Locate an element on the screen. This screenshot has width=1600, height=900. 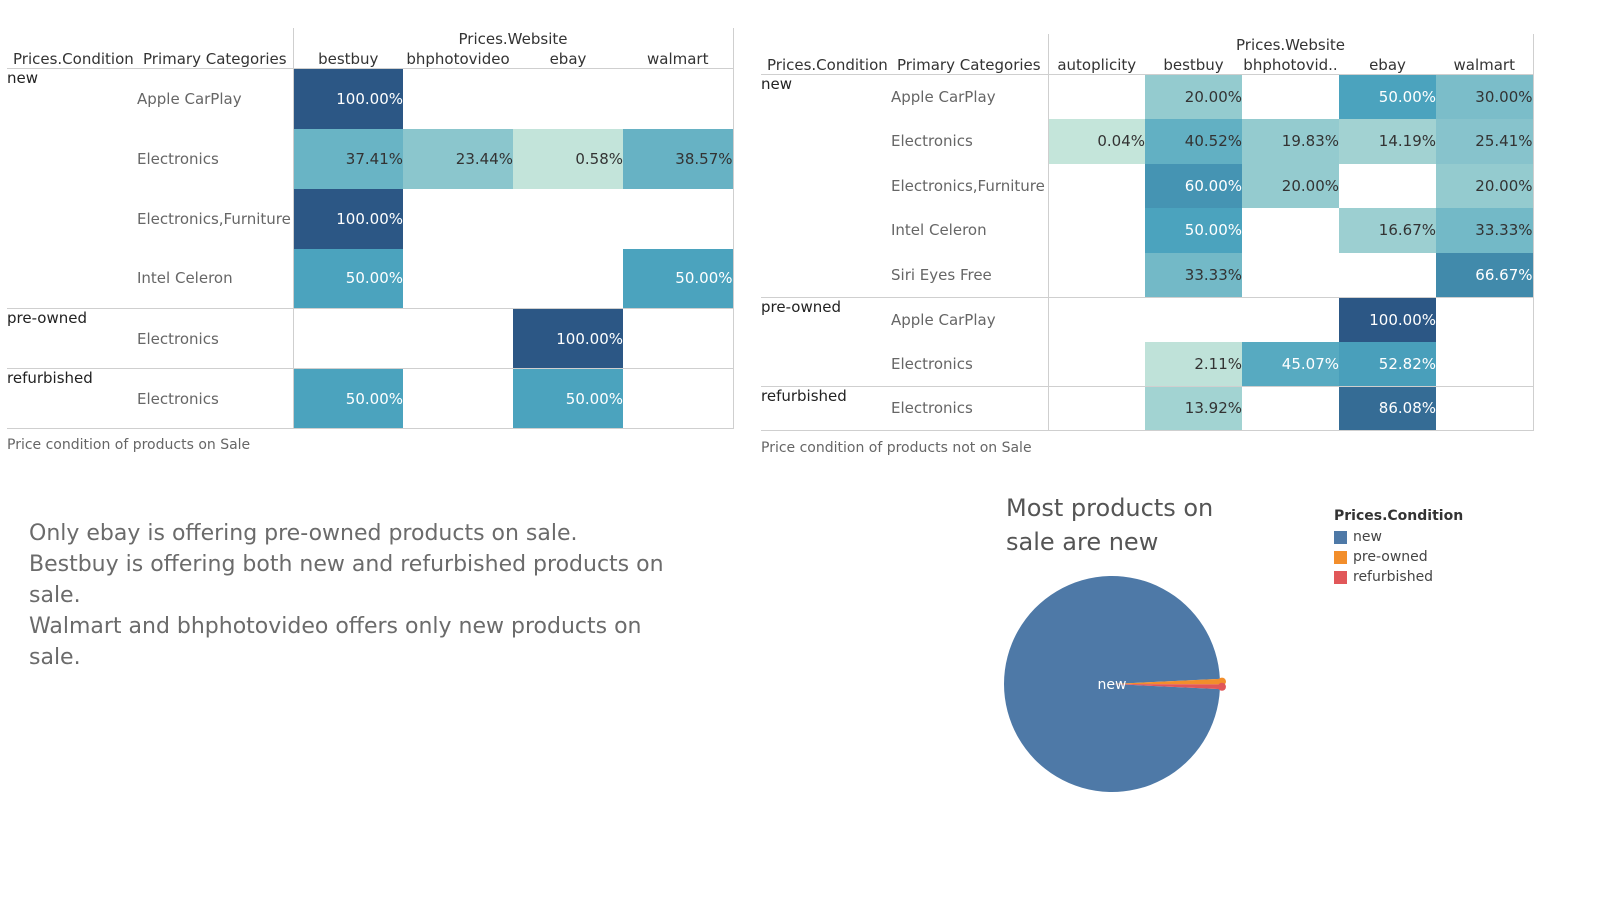
table-row: Electronics 0.04% 40.52% 19.83% 14.19% 25.41% is located at coordinates (1147, 141).